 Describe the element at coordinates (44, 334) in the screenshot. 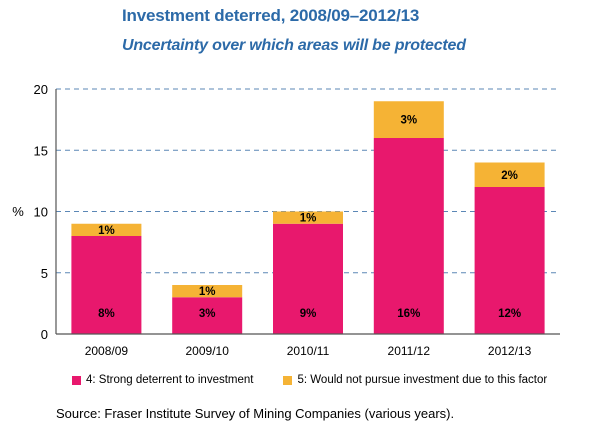

I see `y-tick-label: 0` at that location.